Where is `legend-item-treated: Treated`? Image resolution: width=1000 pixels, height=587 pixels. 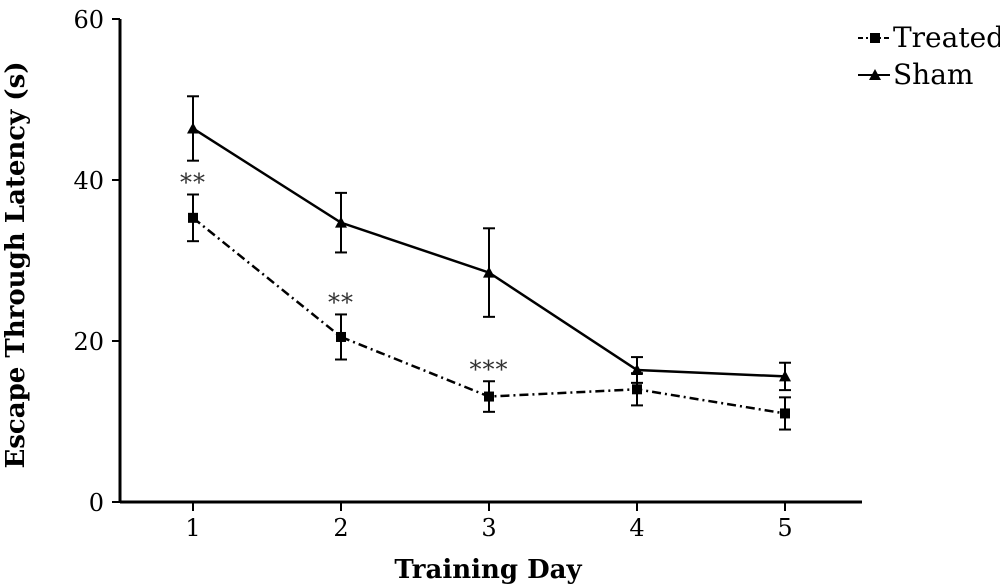 legend-item-treated: Treated is located at coordinates (929, 37).